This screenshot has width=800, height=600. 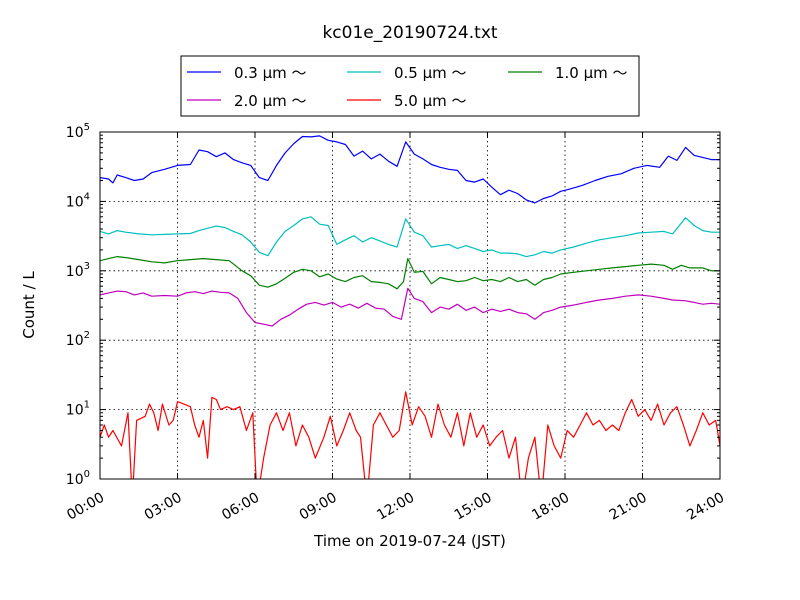 I want to click on legend-label-4: 5.0 μm ～, so click(x=430, y=101).